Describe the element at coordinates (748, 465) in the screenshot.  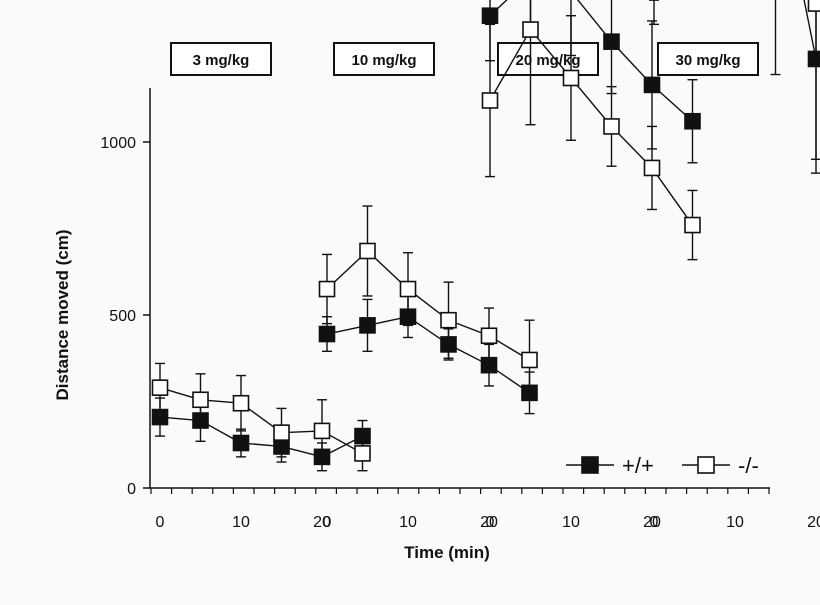
I see `legend-label: -/-` at that location.